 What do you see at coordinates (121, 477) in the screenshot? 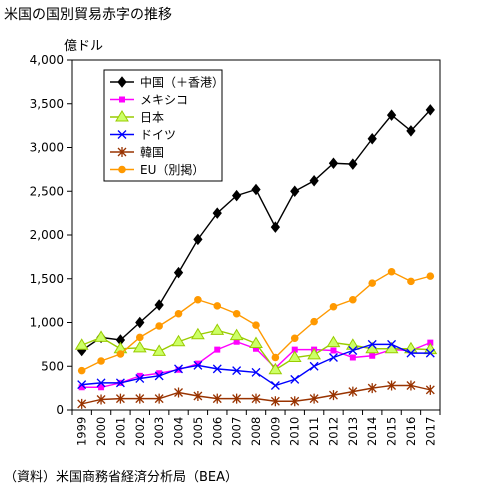
I see `source-caption: （資料）米国商務省経済分析局（BEA）` at bounding box center [121, 477].